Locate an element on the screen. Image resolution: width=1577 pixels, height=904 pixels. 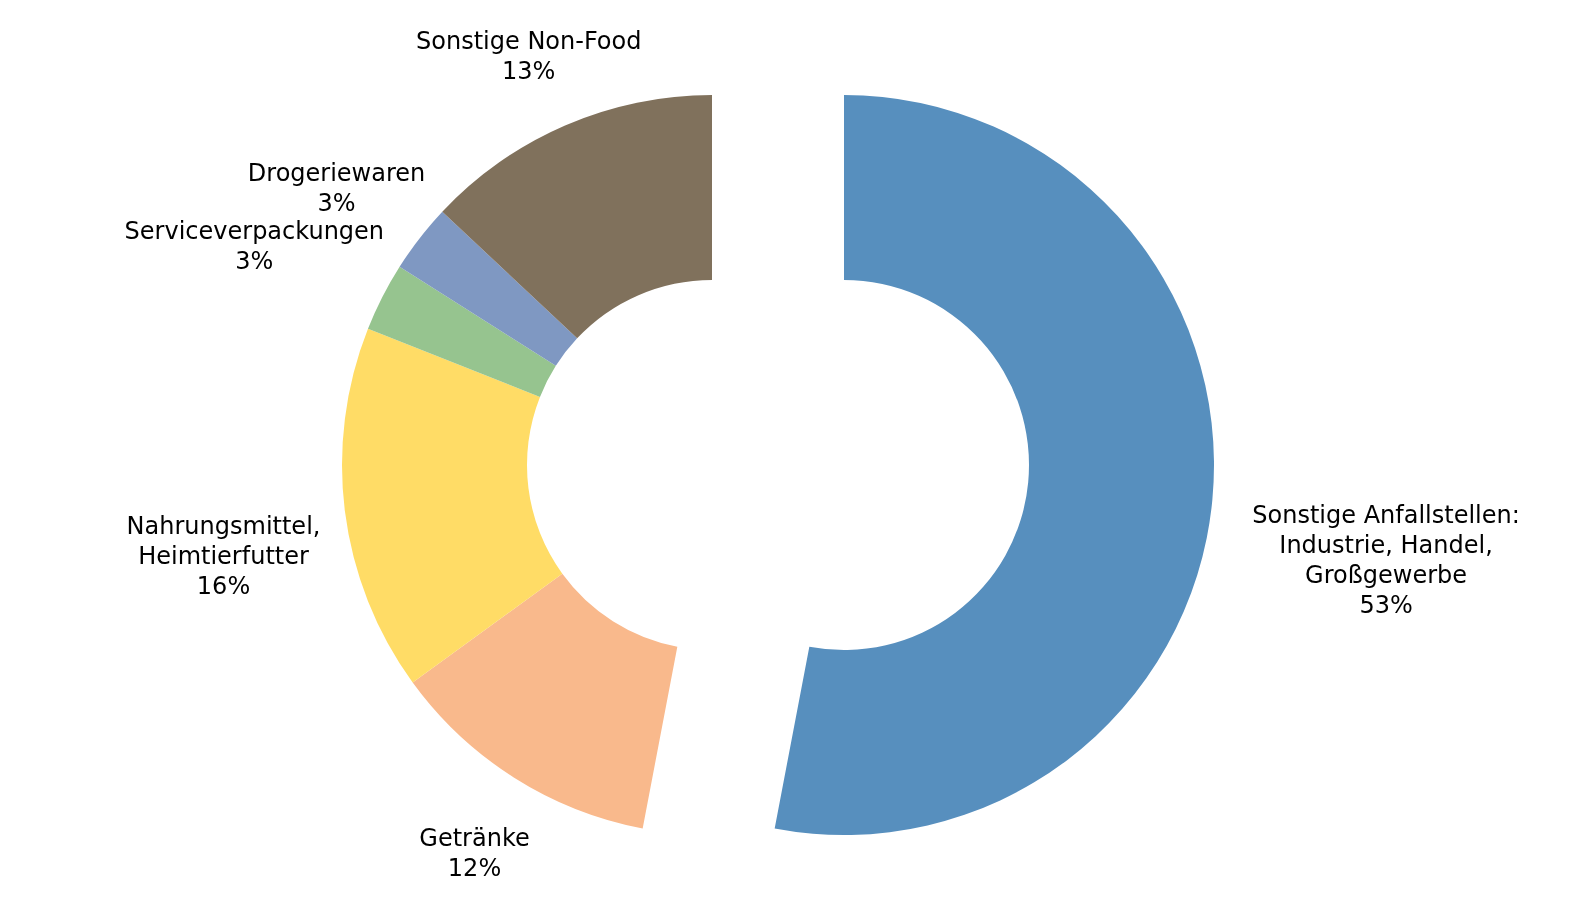
slice-label: Sonstige Non-Food is located at coordinates (529, 40).